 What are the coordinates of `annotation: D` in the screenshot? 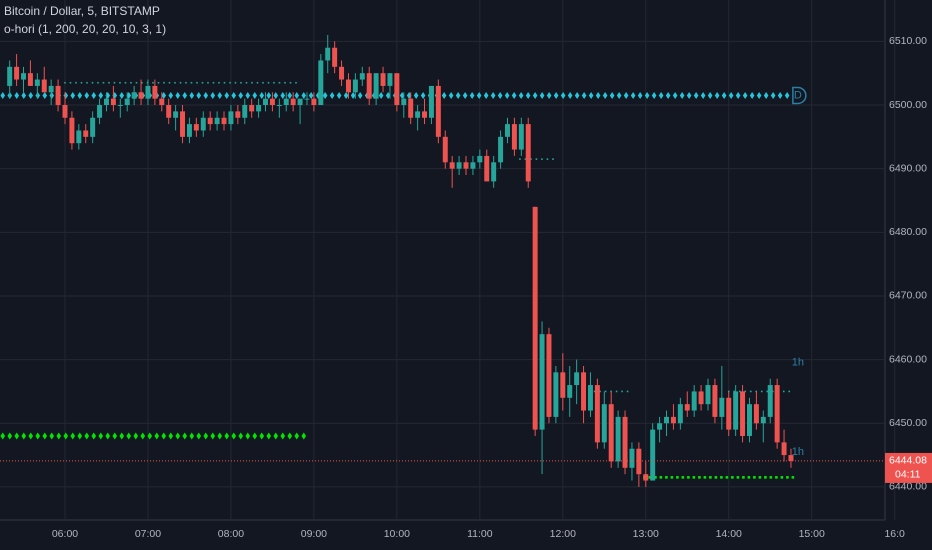 It's located at (798, 95).